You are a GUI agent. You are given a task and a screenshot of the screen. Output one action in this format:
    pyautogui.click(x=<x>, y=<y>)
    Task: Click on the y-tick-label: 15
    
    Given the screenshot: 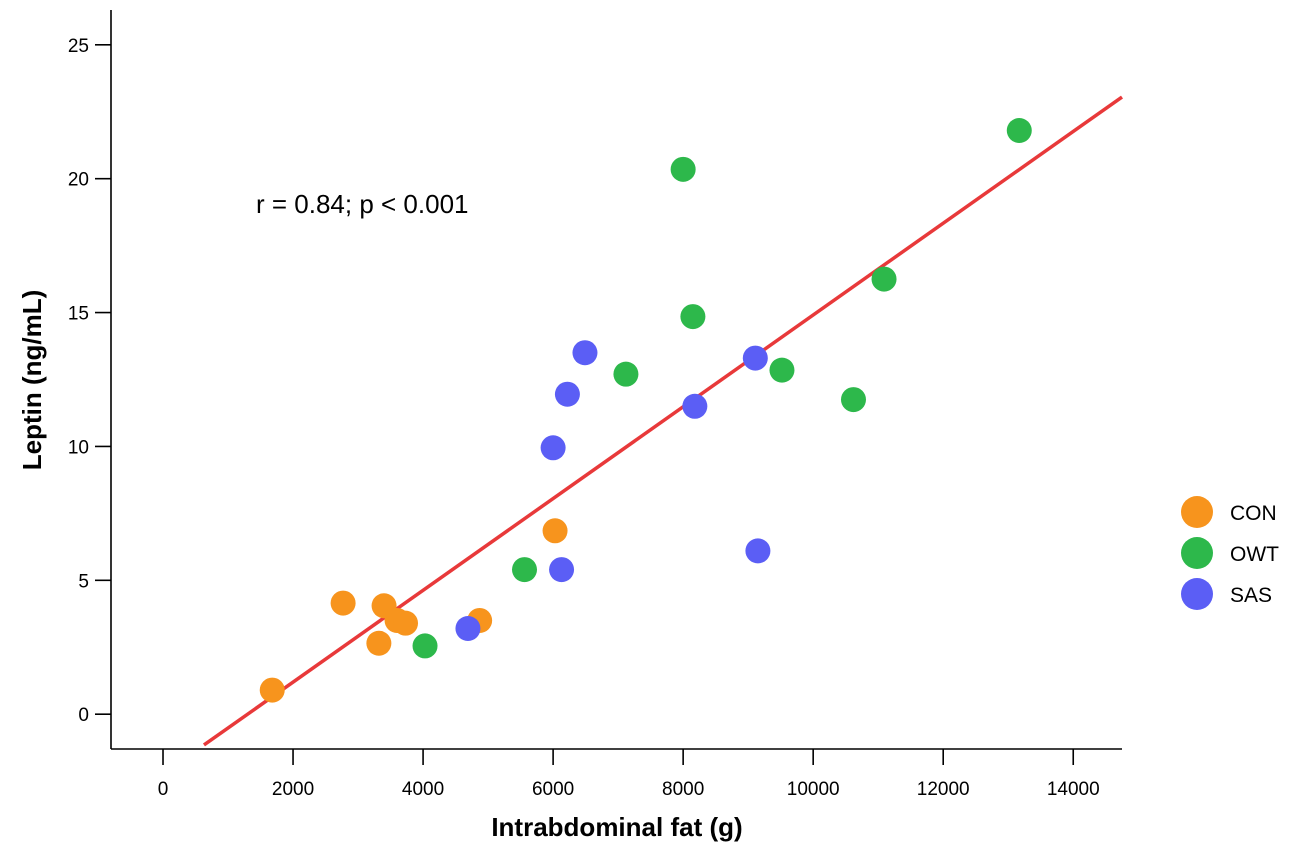 What is the action you would take?
    pyautogui.click(x=78, y=314)
    